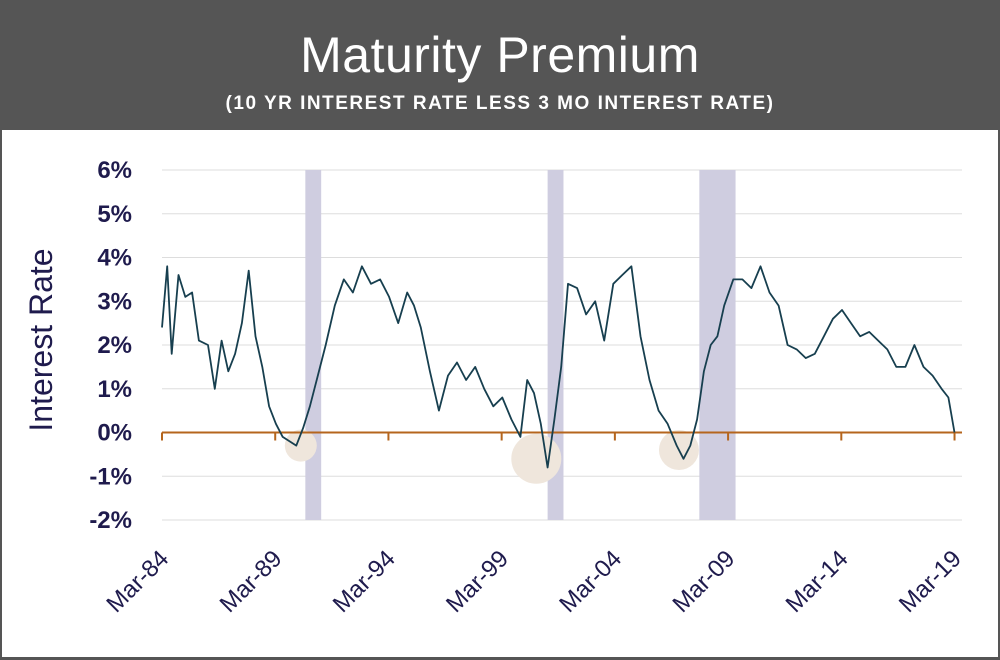 The image size is (1000, 660). Describe the element at coordinates (114, 301) in the screenshot. I see `y-tick-label: 3%` at that location.